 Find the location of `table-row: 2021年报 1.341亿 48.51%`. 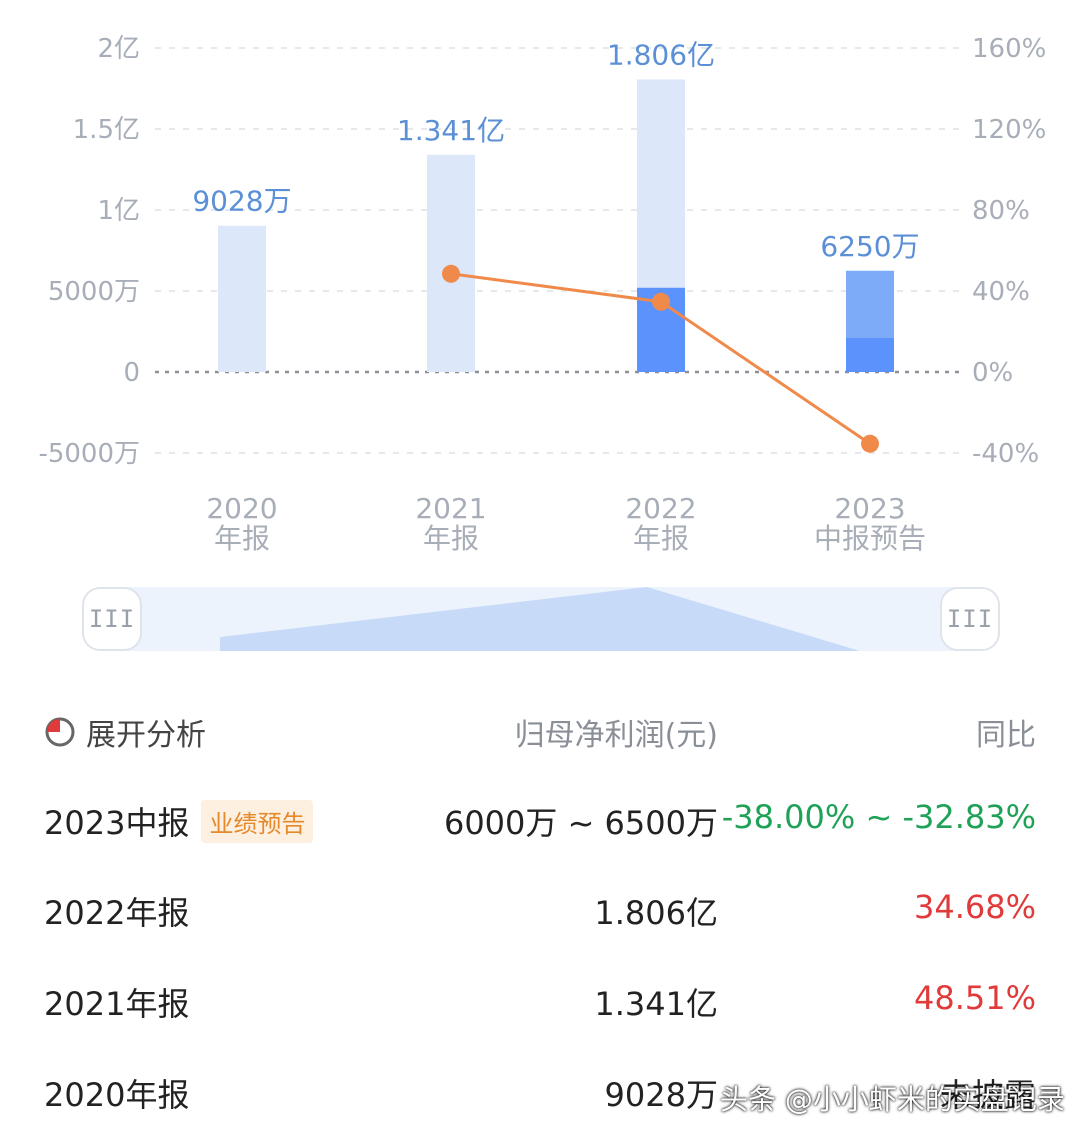

table-row: 2021年报 1.341亿 48.51% is located at coordinates (540, 1001).